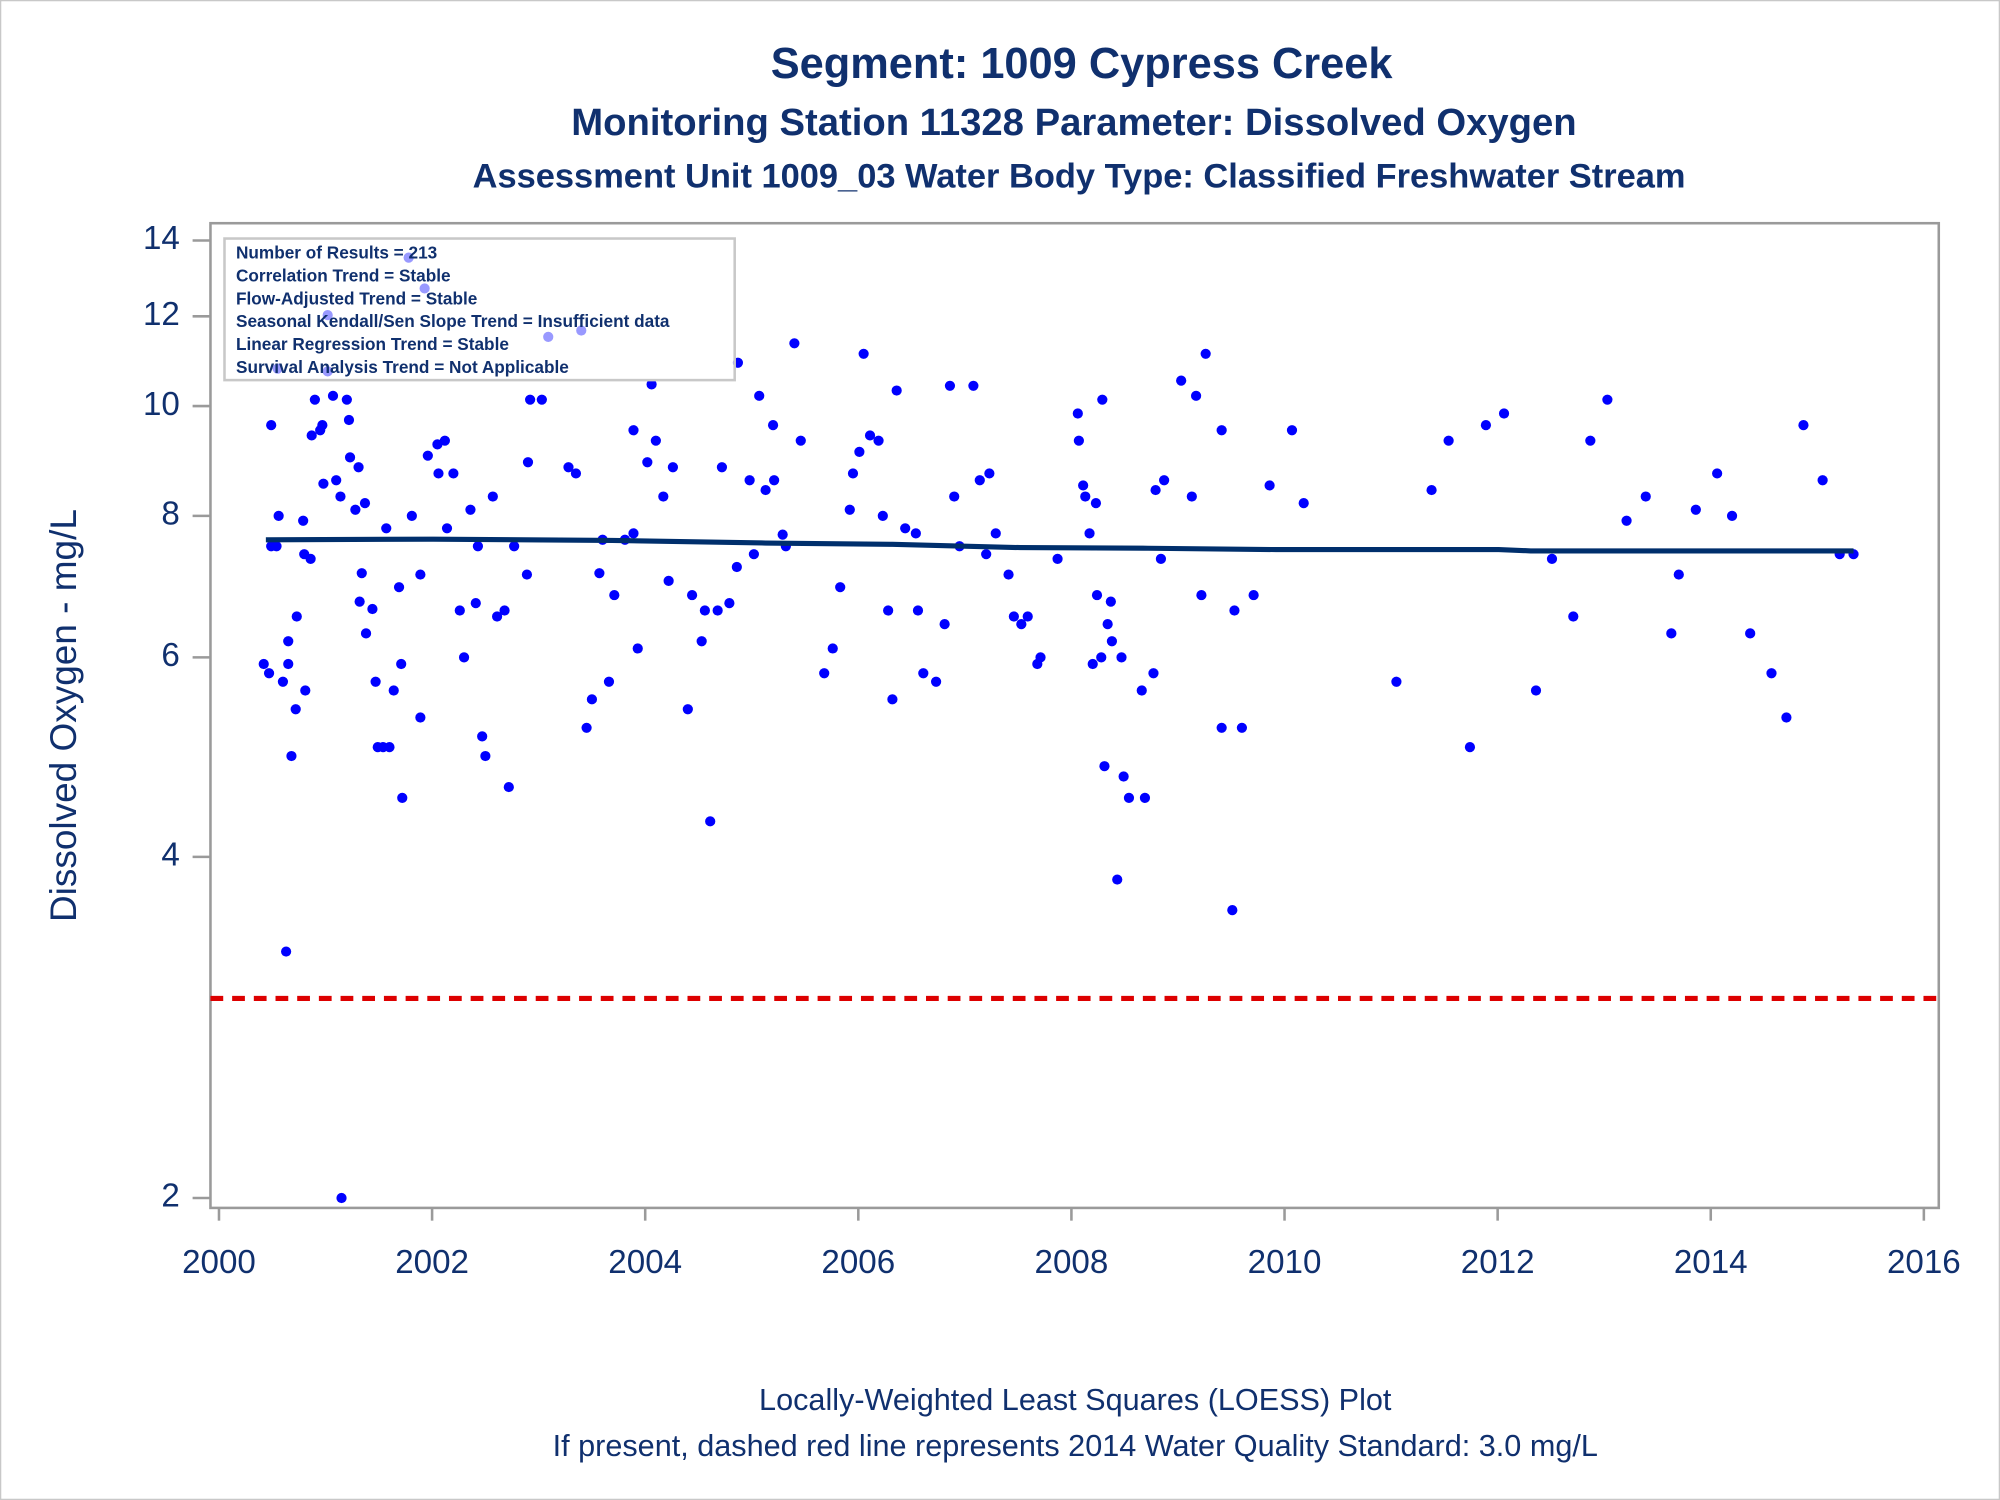 The width and height of the screenshot is (2000, 1500). What do you see at coordinates (161, 238) in the screenshot?
I see `y-tick-label: 14` at bounding box center [161, 238].